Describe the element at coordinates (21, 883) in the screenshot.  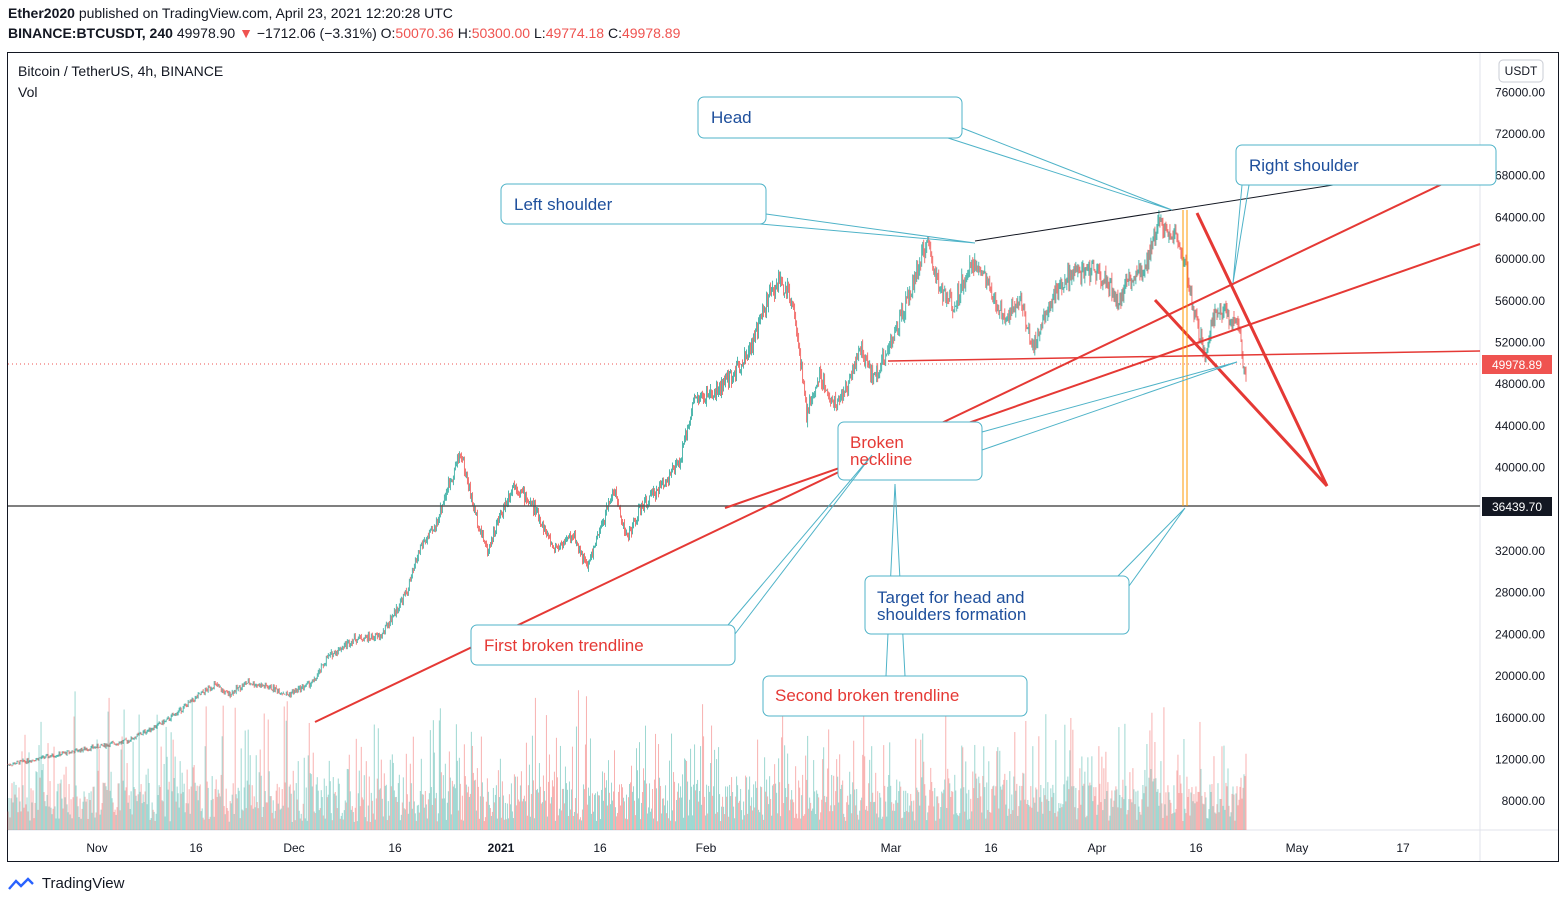
I see `tradingview-logo-icon` at that location.